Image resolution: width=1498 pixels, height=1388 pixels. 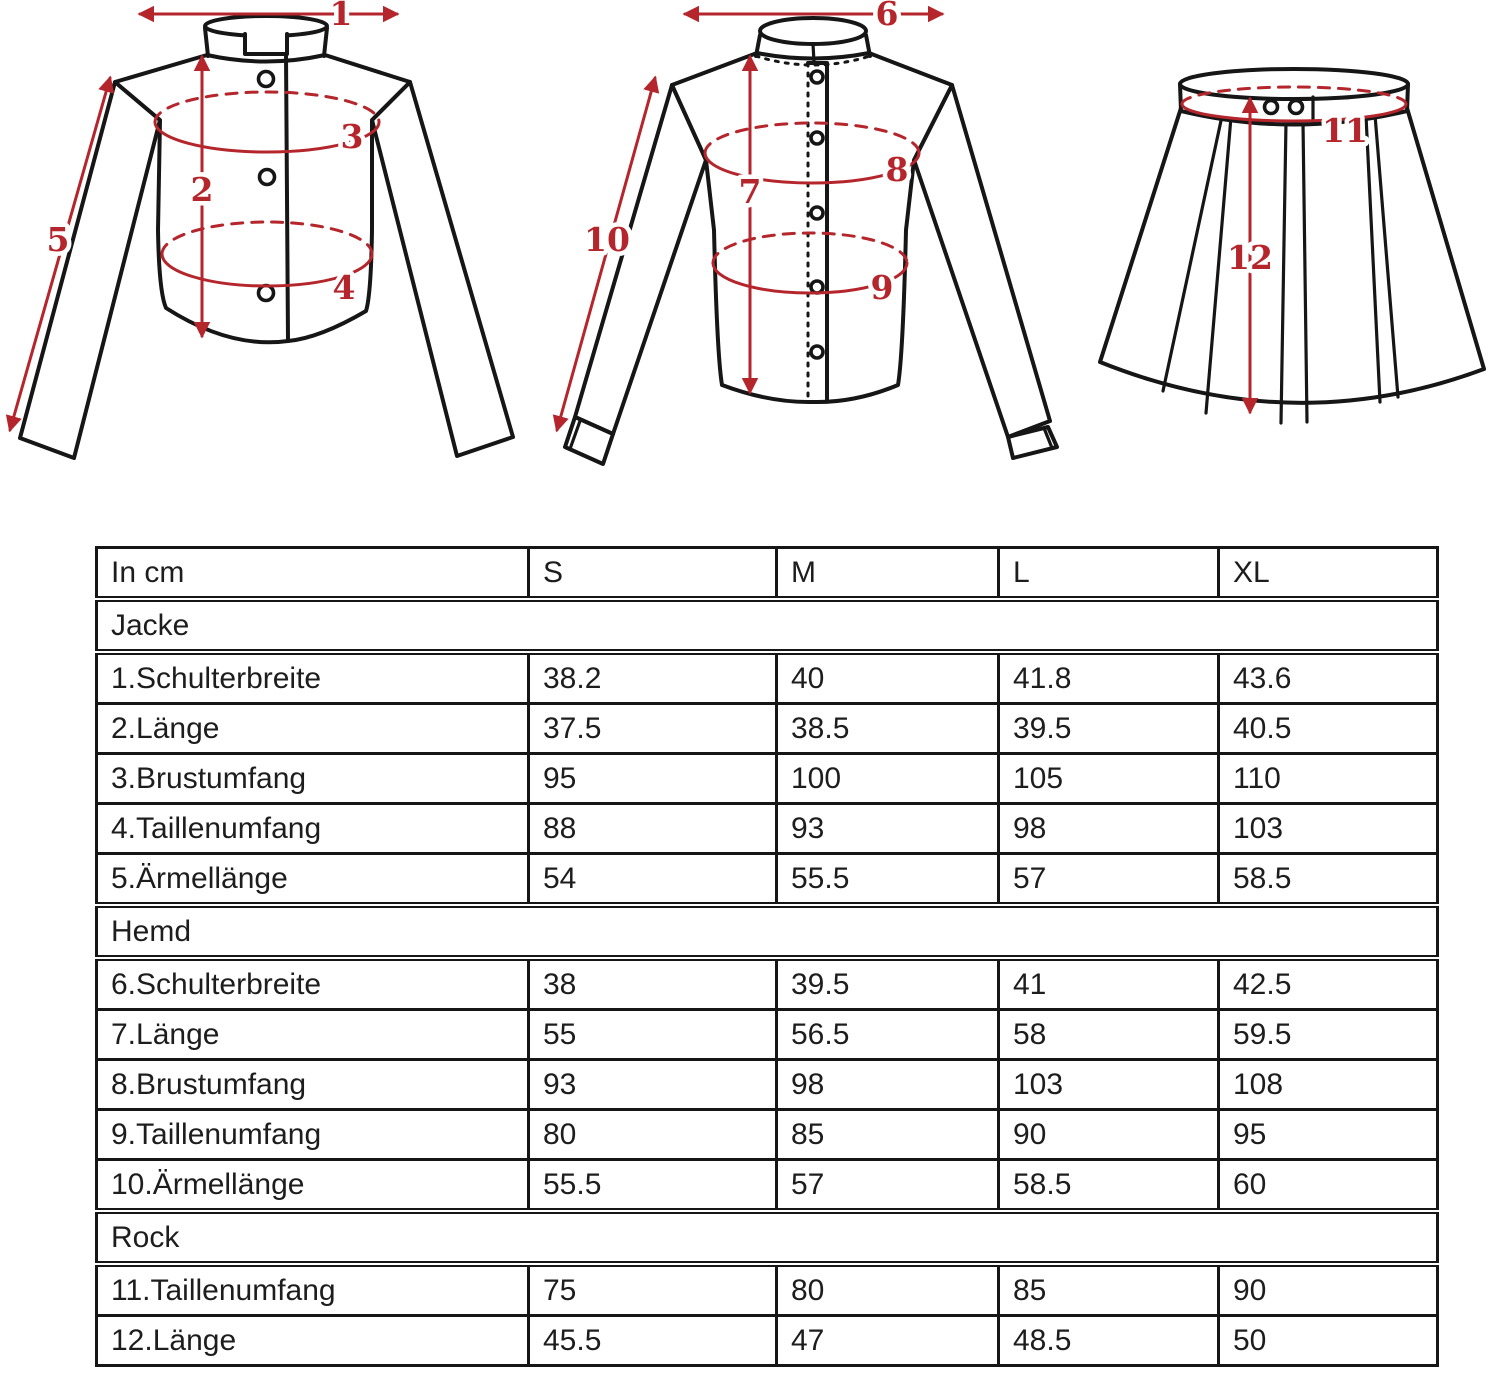 I want to click on value-cell: 59.5, so click(x=1328, y=1034).